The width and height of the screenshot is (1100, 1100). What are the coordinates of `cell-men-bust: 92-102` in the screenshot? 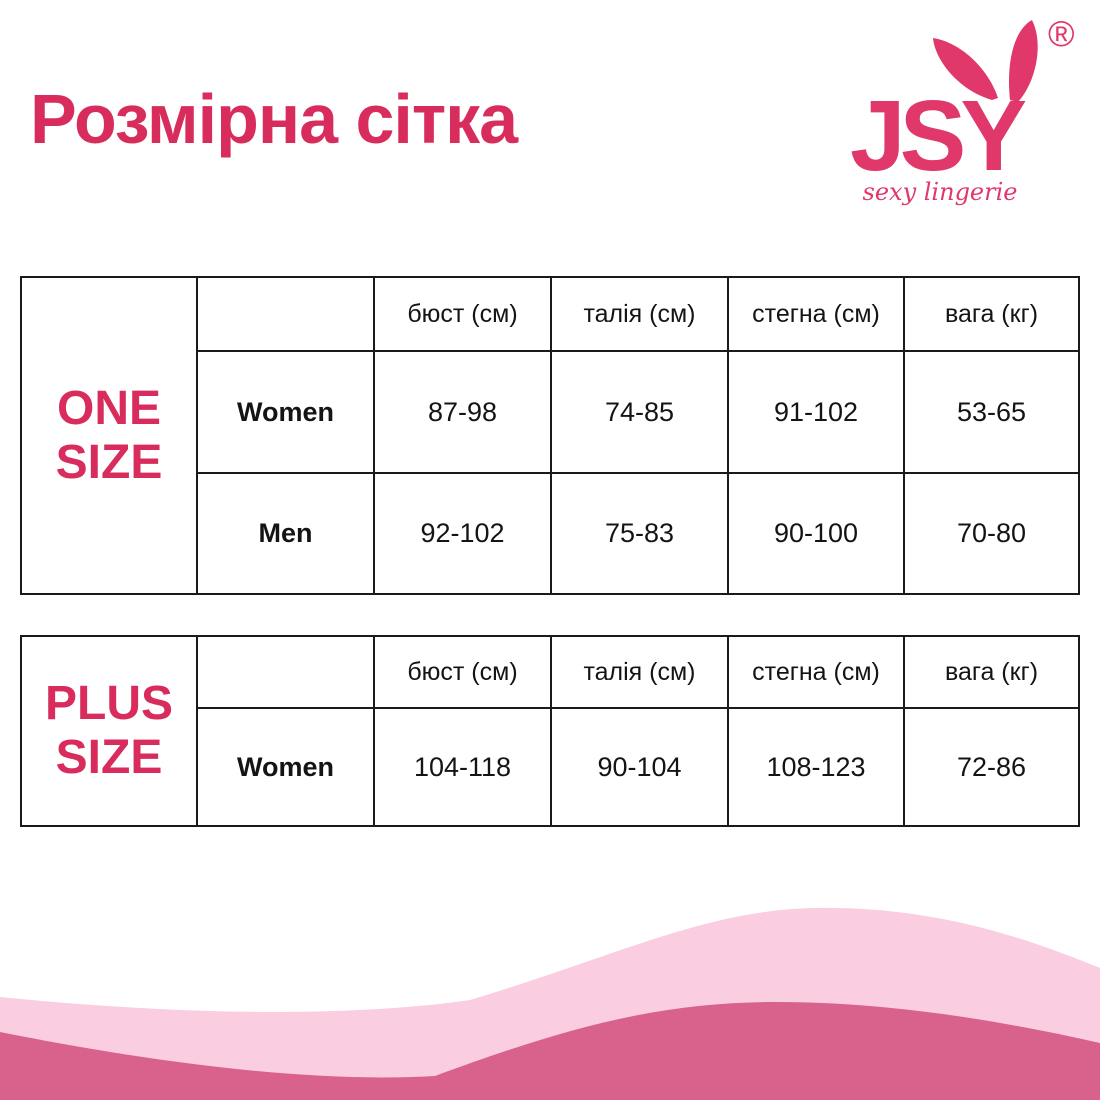 It's located at (462, 533).